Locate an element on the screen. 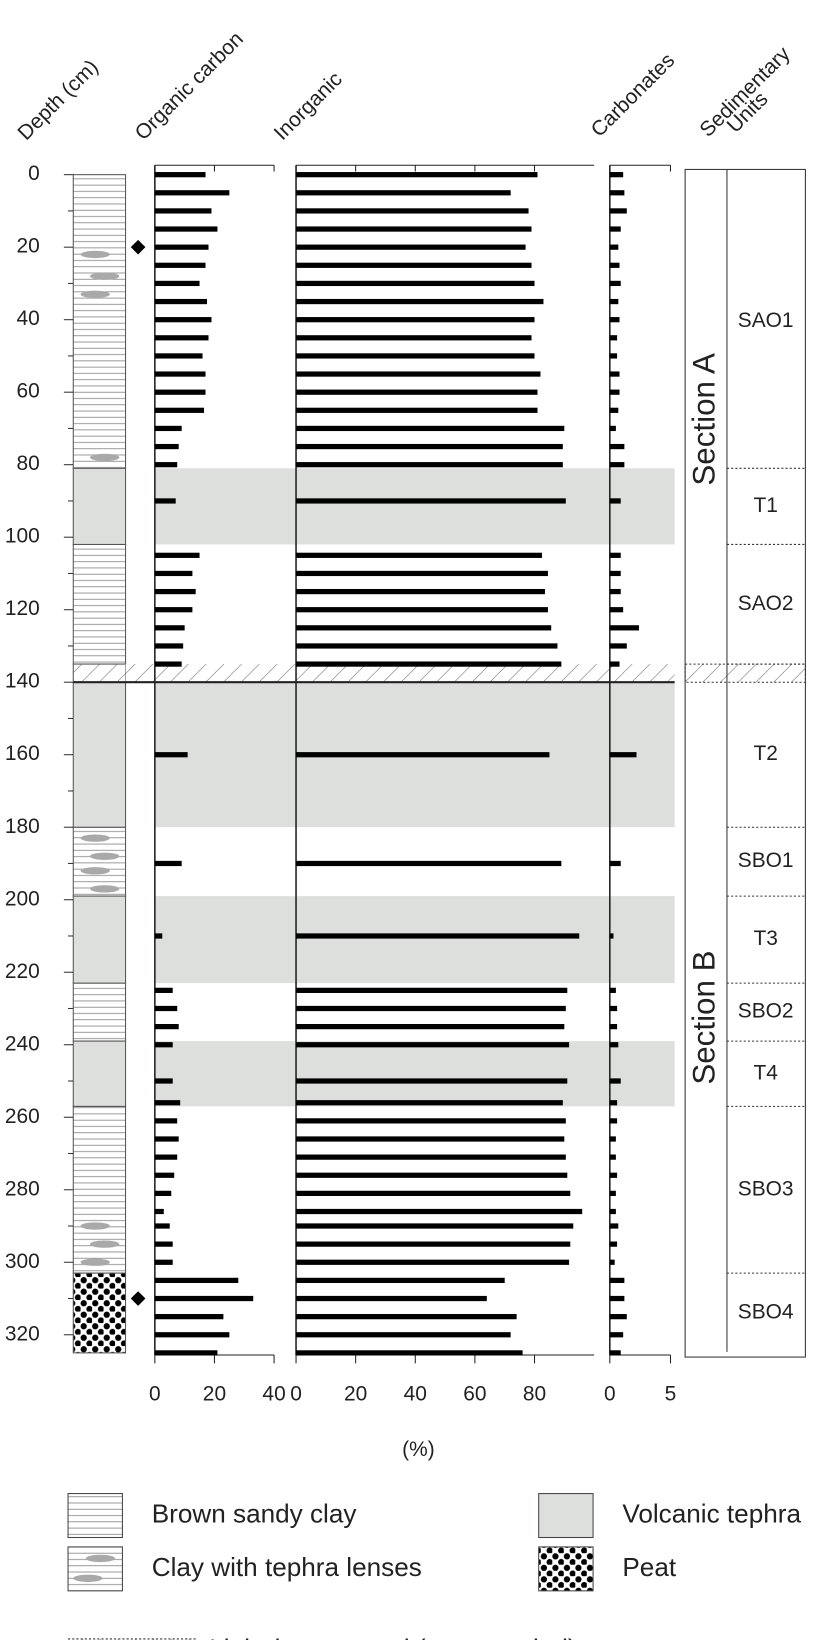 This screenshot has width=818, height=1640. y-tick-label: 0 is located at coordinates (34, 173).